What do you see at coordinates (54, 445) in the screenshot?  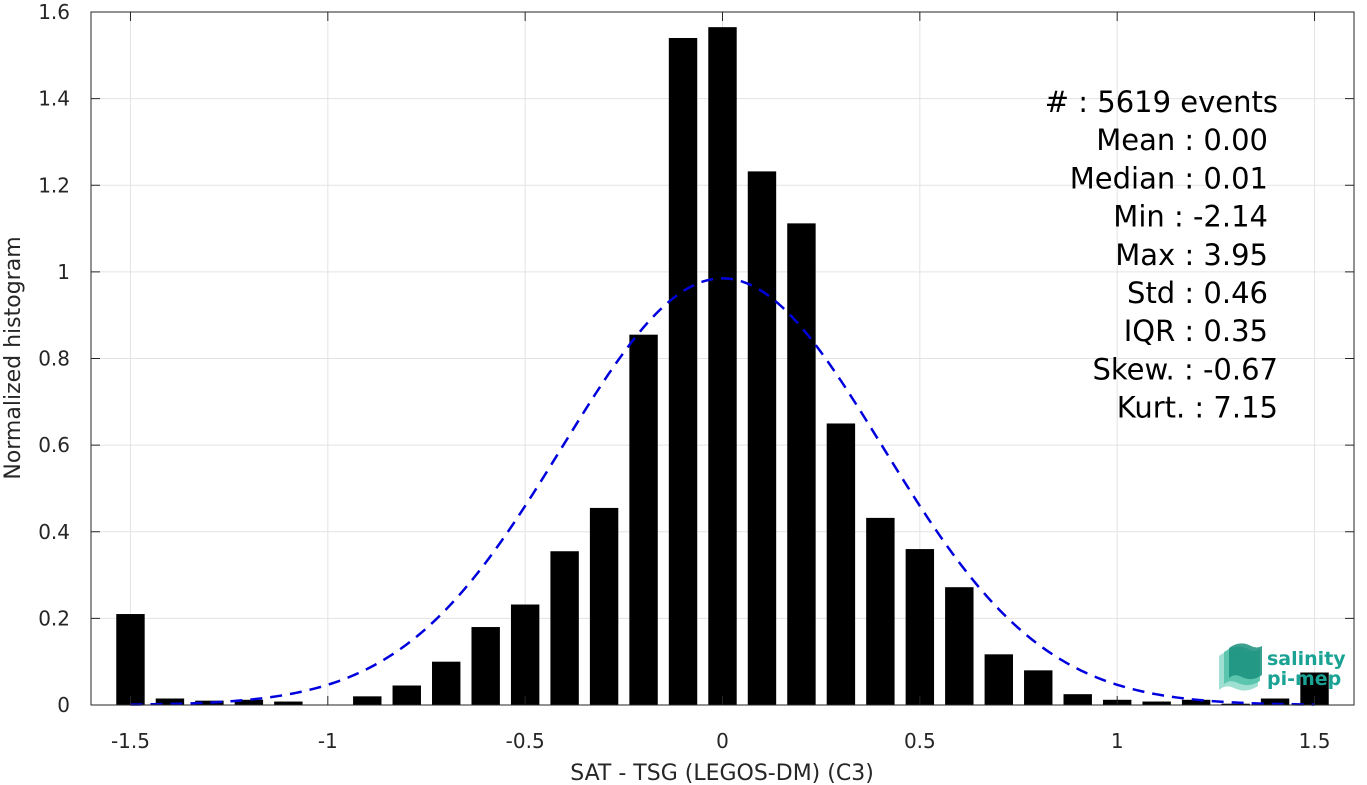 I see `y-tick-label-3: 0.6` at bounding box center [54, 445].